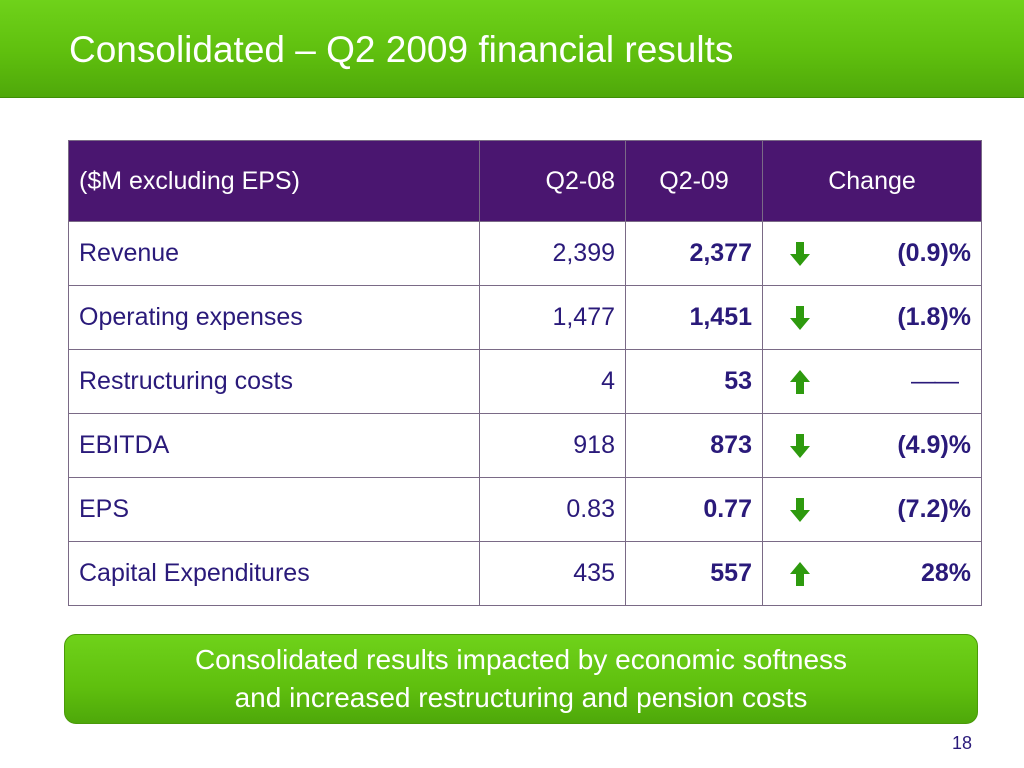 This screenshot has height=768, width=1024. What do you see at coordinates (552, 381) in the screenshot?
I see `row-q208-value: 4` at bounding box center [552, 381].